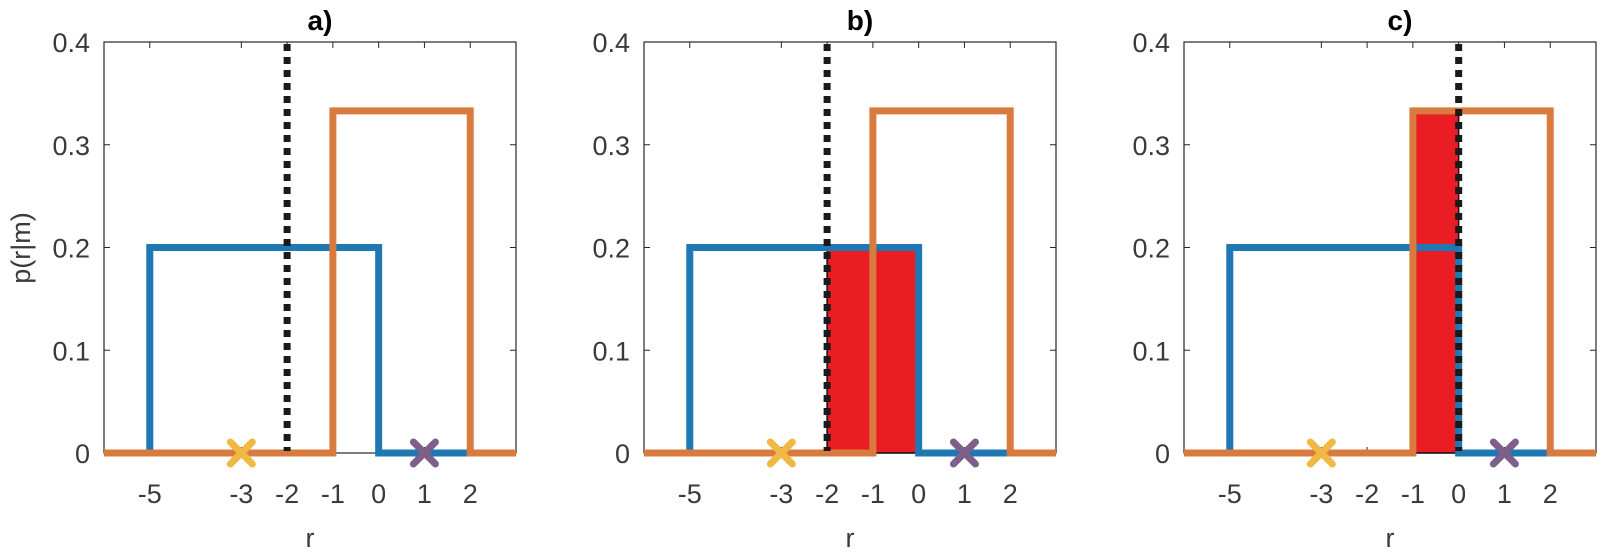 Image resolution: width=1600 pixels, height=552 pixels. I want to click on panel-title: a), so click(320, 20).